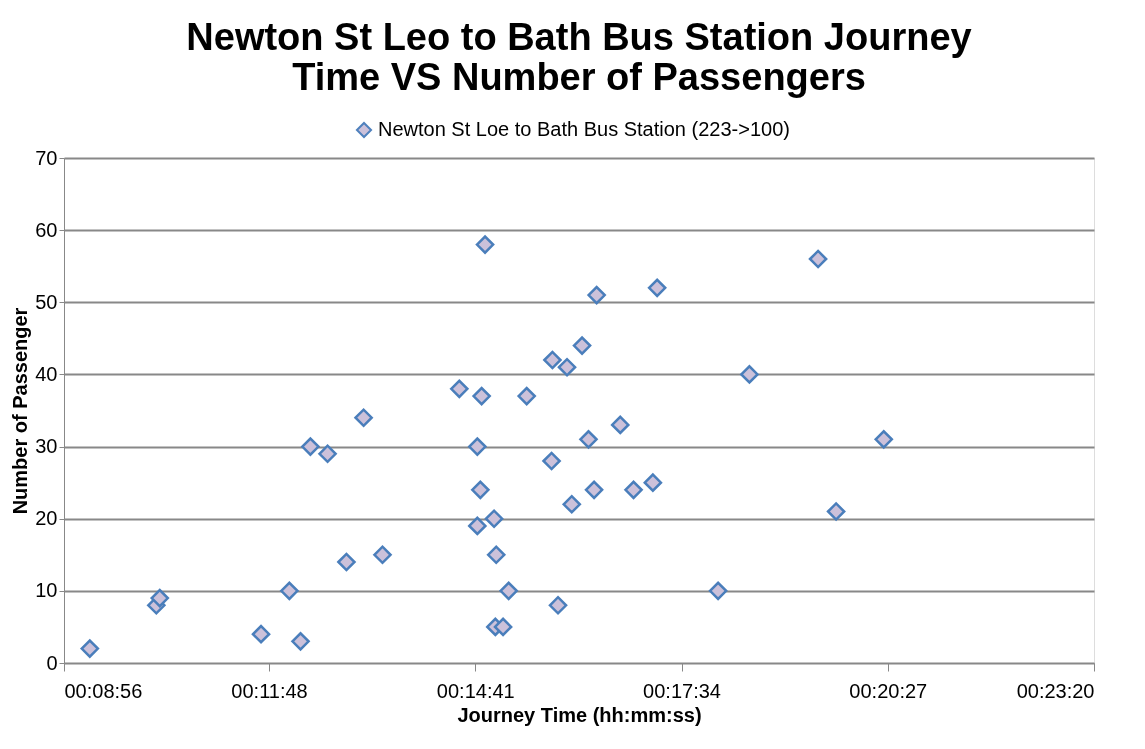 The height and width of the screenshot is (749, 1145). What do you see at coordinates (579, 37) in the screenshot?
I see `text: Newton St Leo to Bath Bus Station Journey` at bounding box center [579, 37].